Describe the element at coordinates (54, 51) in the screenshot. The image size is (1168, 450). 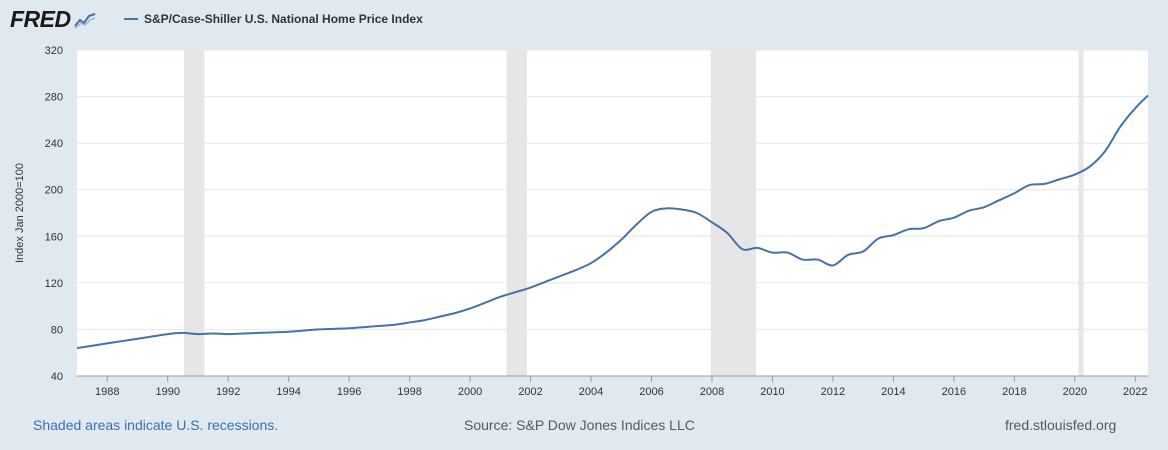
I see `y-tick-label: 320` at that location.